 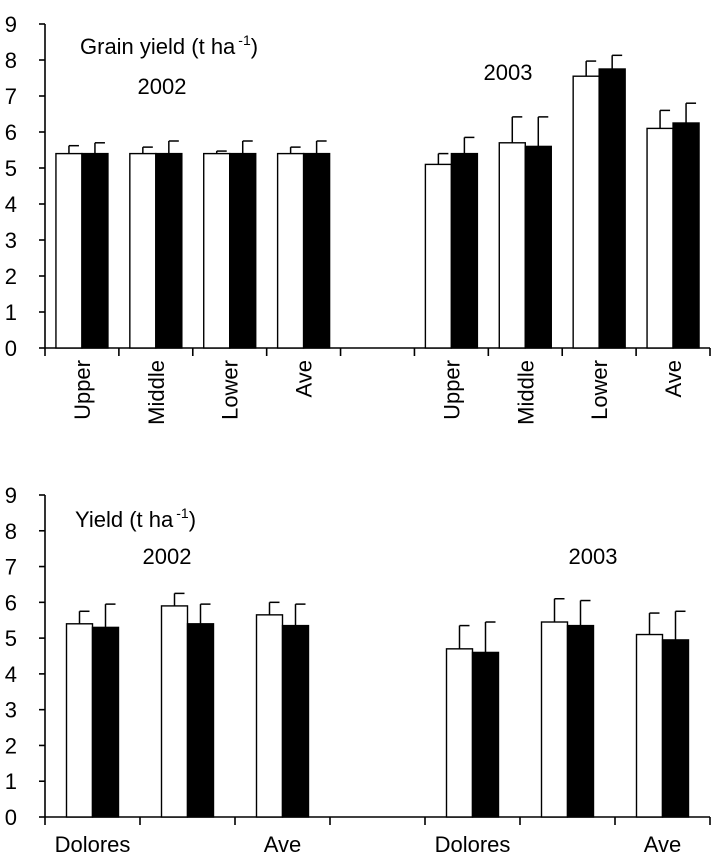 I want to click on chart-title: Yield (t ha -1), so click(x=135, y=518).